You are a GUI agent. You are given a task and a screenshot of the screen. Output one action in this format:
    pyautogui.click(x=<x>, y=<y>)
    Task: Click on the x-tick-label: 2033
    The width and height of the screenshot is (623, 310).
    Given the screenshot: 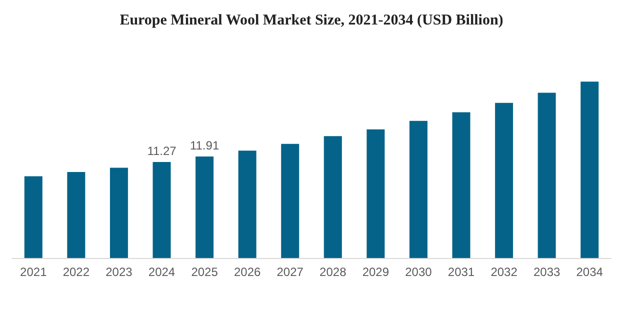 What is the action you would take?
    pyautogui.click(x=546, y=272)
    